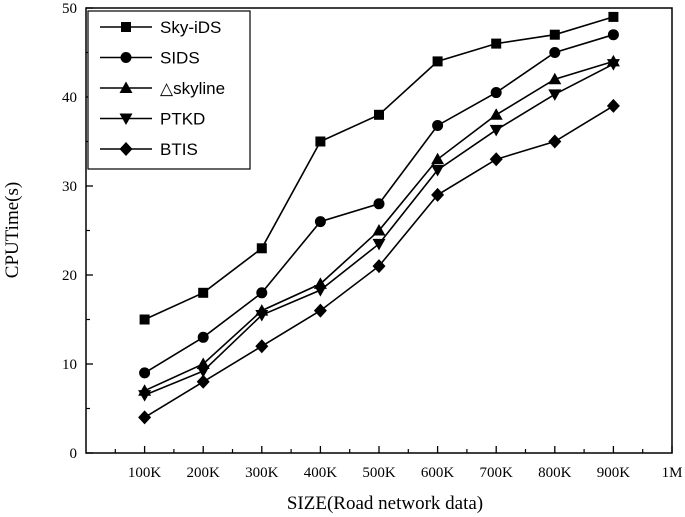 This screenshot has height=517, width=685. What do you see at coordinates (379, 473) in the screenshot?
I see `x-tick-label: 500K` at bounding box center [379, 473].